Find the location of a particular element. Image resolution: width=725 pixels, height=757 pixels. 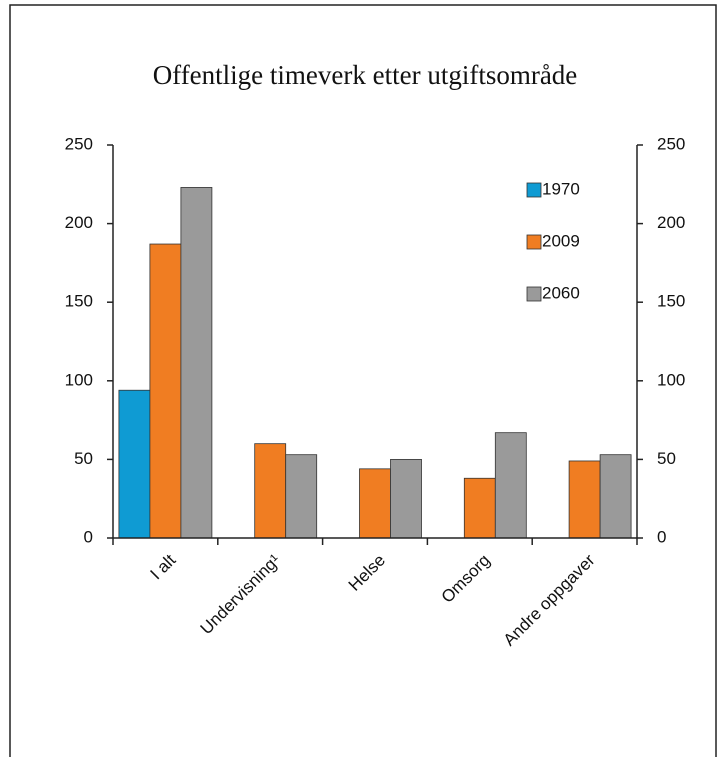

legend-label: 1970 is located at coordinates (561, 188).